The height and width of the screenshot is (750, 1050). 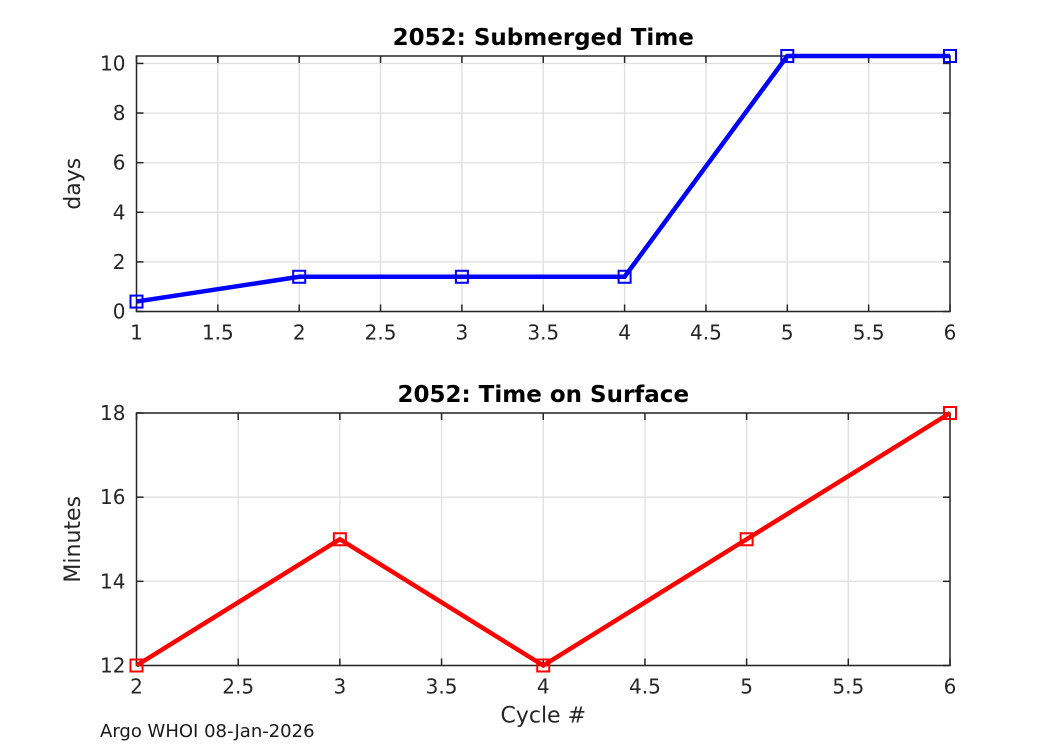 What do you see at coordinates (73, 184) in the screenshot?
I see `y-axis-label: days` at bounding box center [73, 184].